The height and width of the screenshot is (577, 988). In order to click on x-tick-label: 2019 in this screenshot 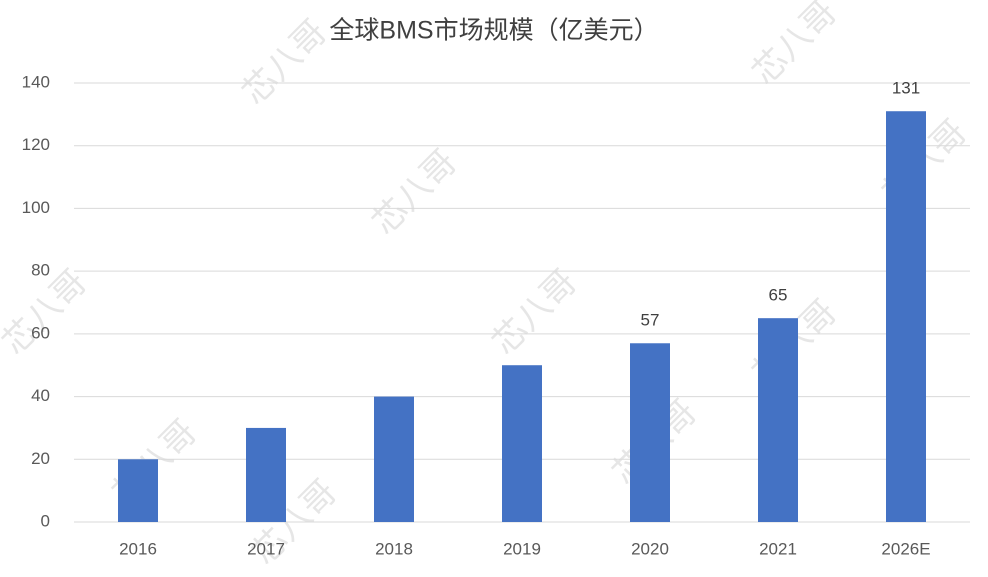, I will do `click(522, 548)`.